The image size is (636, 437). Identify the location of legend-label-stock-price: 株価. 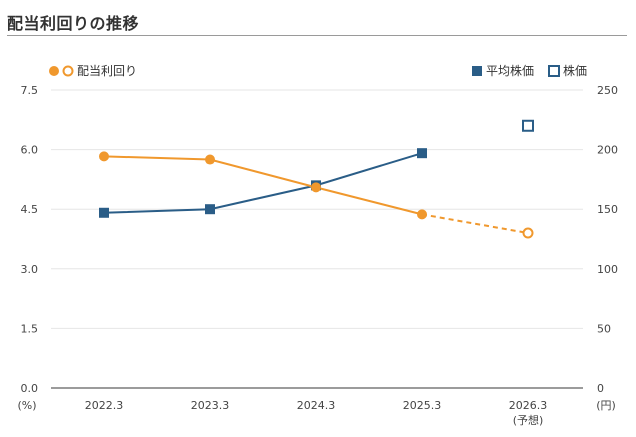
(575, 70).